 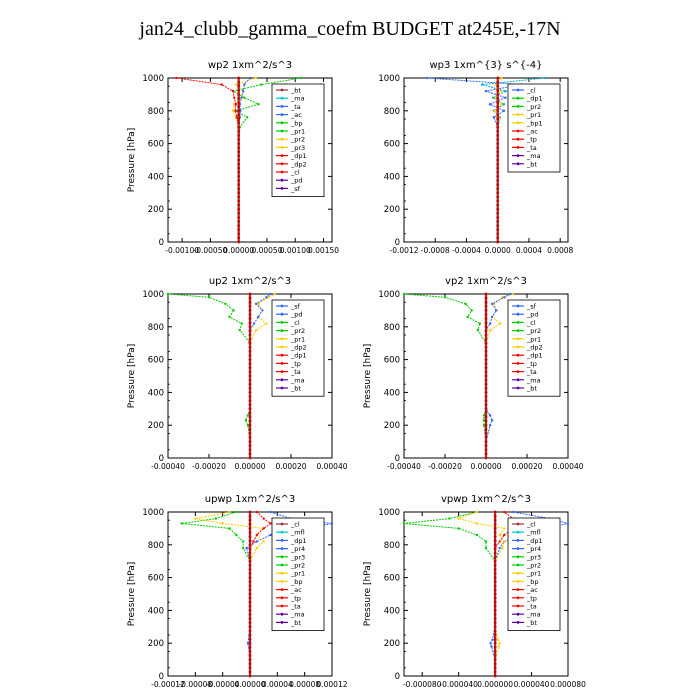 What do you see at coordinates (481, 593) in the screenshot?
I see `series-line` at bounding box center [481, 593].